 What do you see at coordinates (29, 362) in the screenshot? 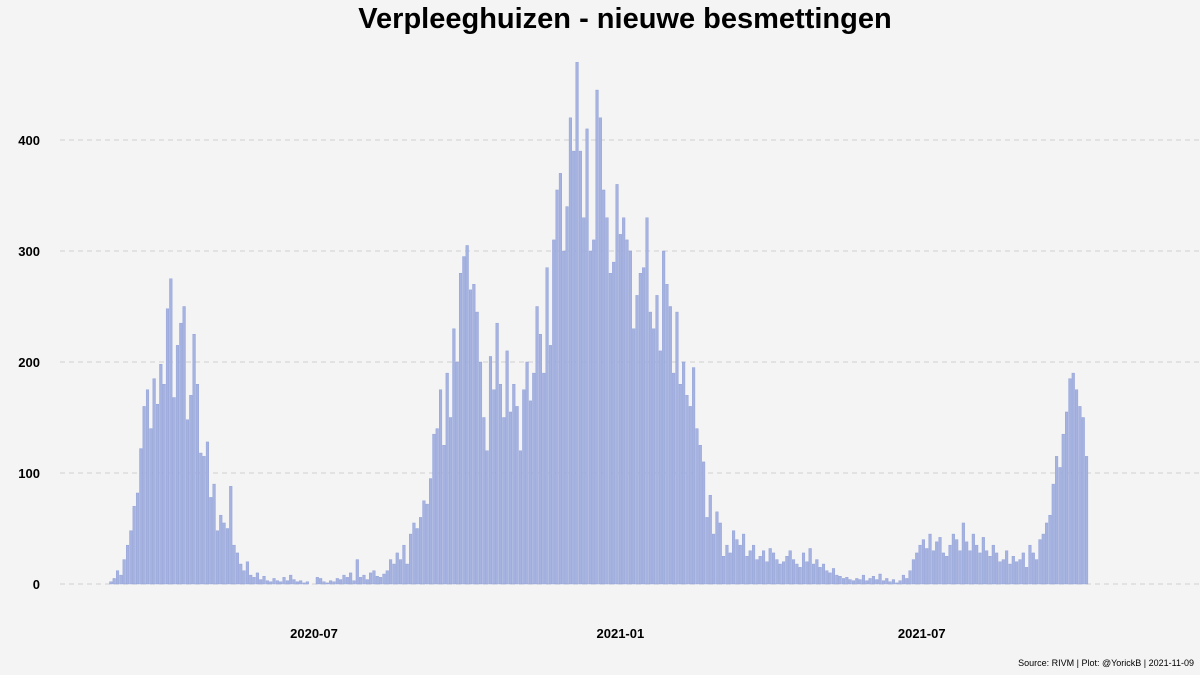
I see `y-axis-tick-labels: 0 100 200 300 400` at bounding box center [29, 362].